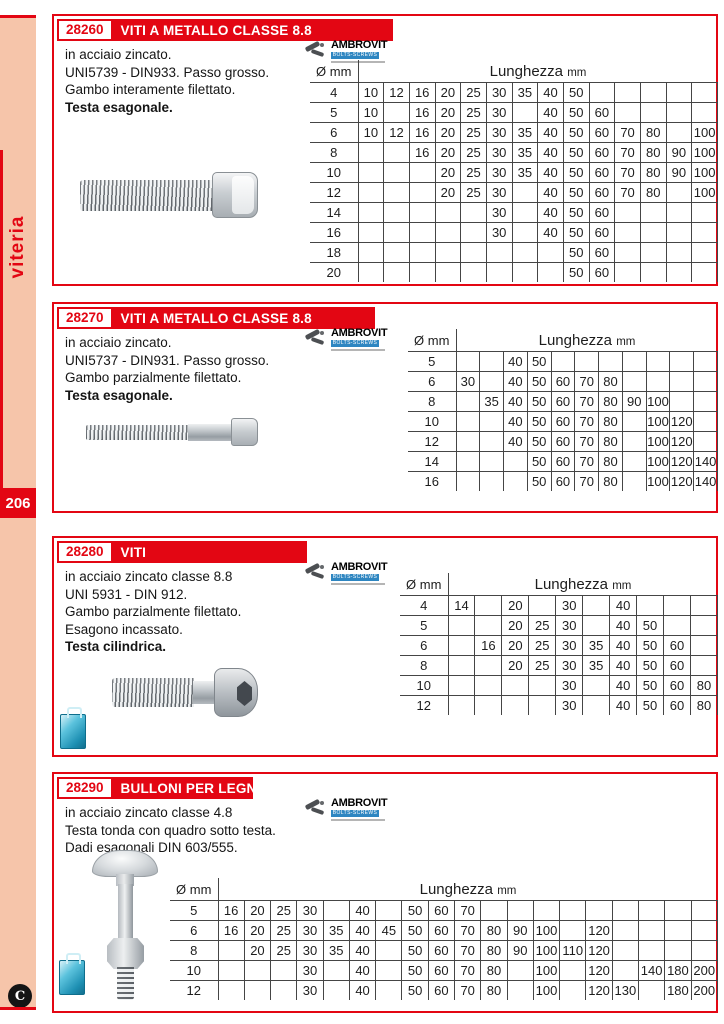  Describe the element at coordinates (682, 441) in the screenshot. I see `length-cell: 120` at that location.